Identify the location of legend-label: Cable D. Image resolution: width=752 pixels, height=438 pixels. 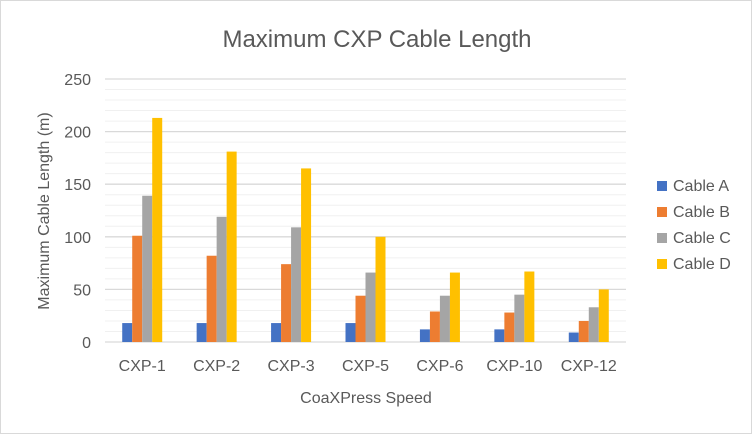
(702, 264).